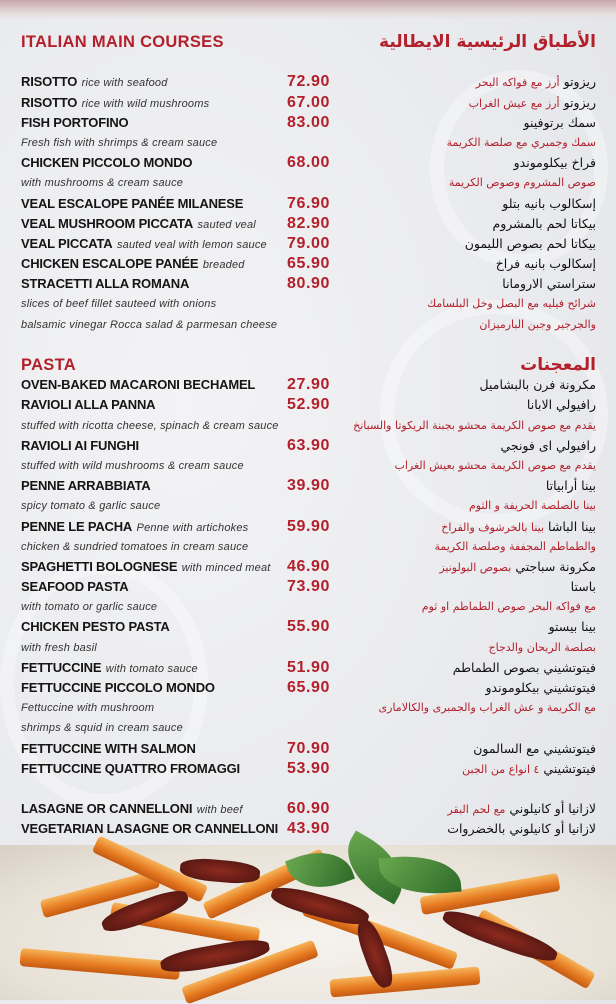 Image resolution: width=616 pixels, height=1004 pixels. Describe the element at coordinates (75, 122) in the screenshot. I see `item-name: FISH PORTOFINO` at that location.